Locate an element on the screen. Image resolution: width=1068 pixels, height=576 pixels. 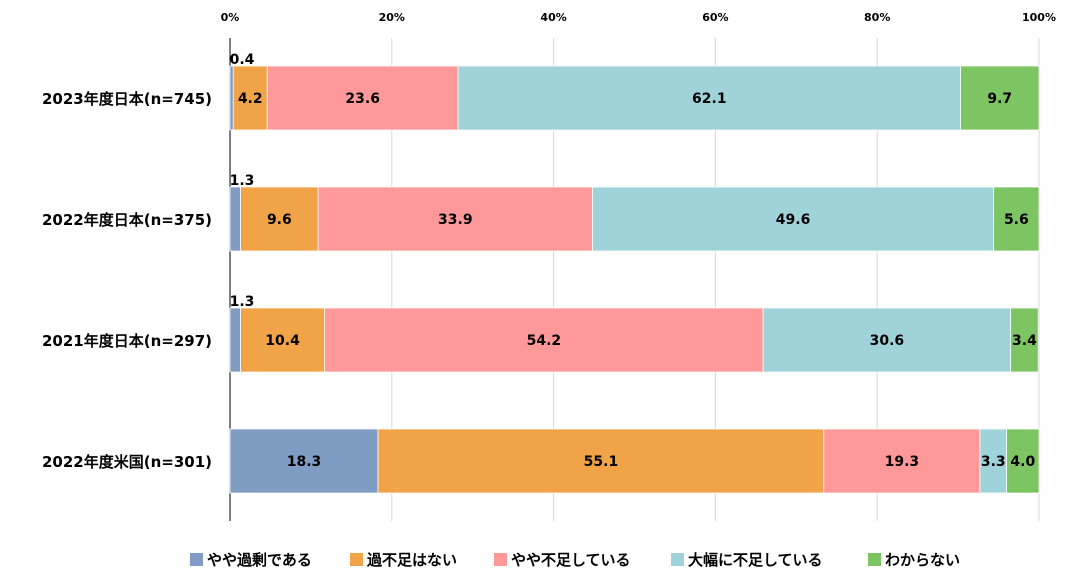
data-label: 4.0 is located at coordinates (1022, 462).